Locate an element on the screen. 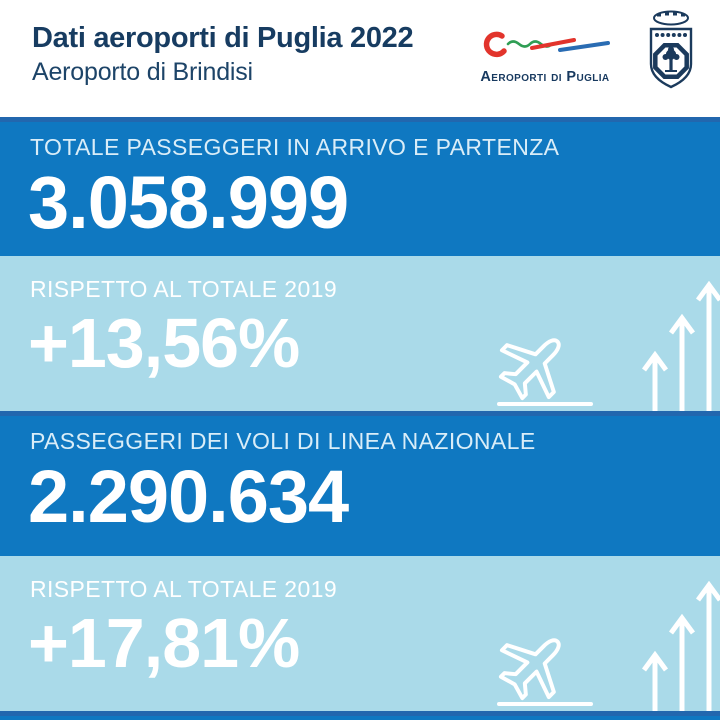 Image resolution: width=720 pixels, height=720 pixels. stat-value: 3.058.999 is located at coordinates (188, 202).